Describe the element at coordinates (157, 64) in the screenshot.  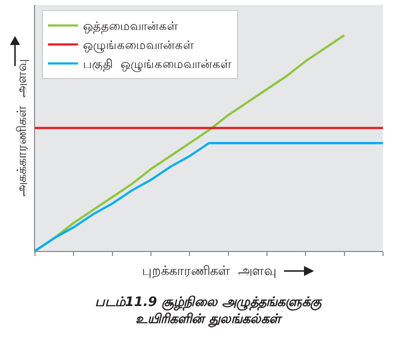
I see `legend-label: பகுதி ஒழுங்கமைவான்கள்` at that location.